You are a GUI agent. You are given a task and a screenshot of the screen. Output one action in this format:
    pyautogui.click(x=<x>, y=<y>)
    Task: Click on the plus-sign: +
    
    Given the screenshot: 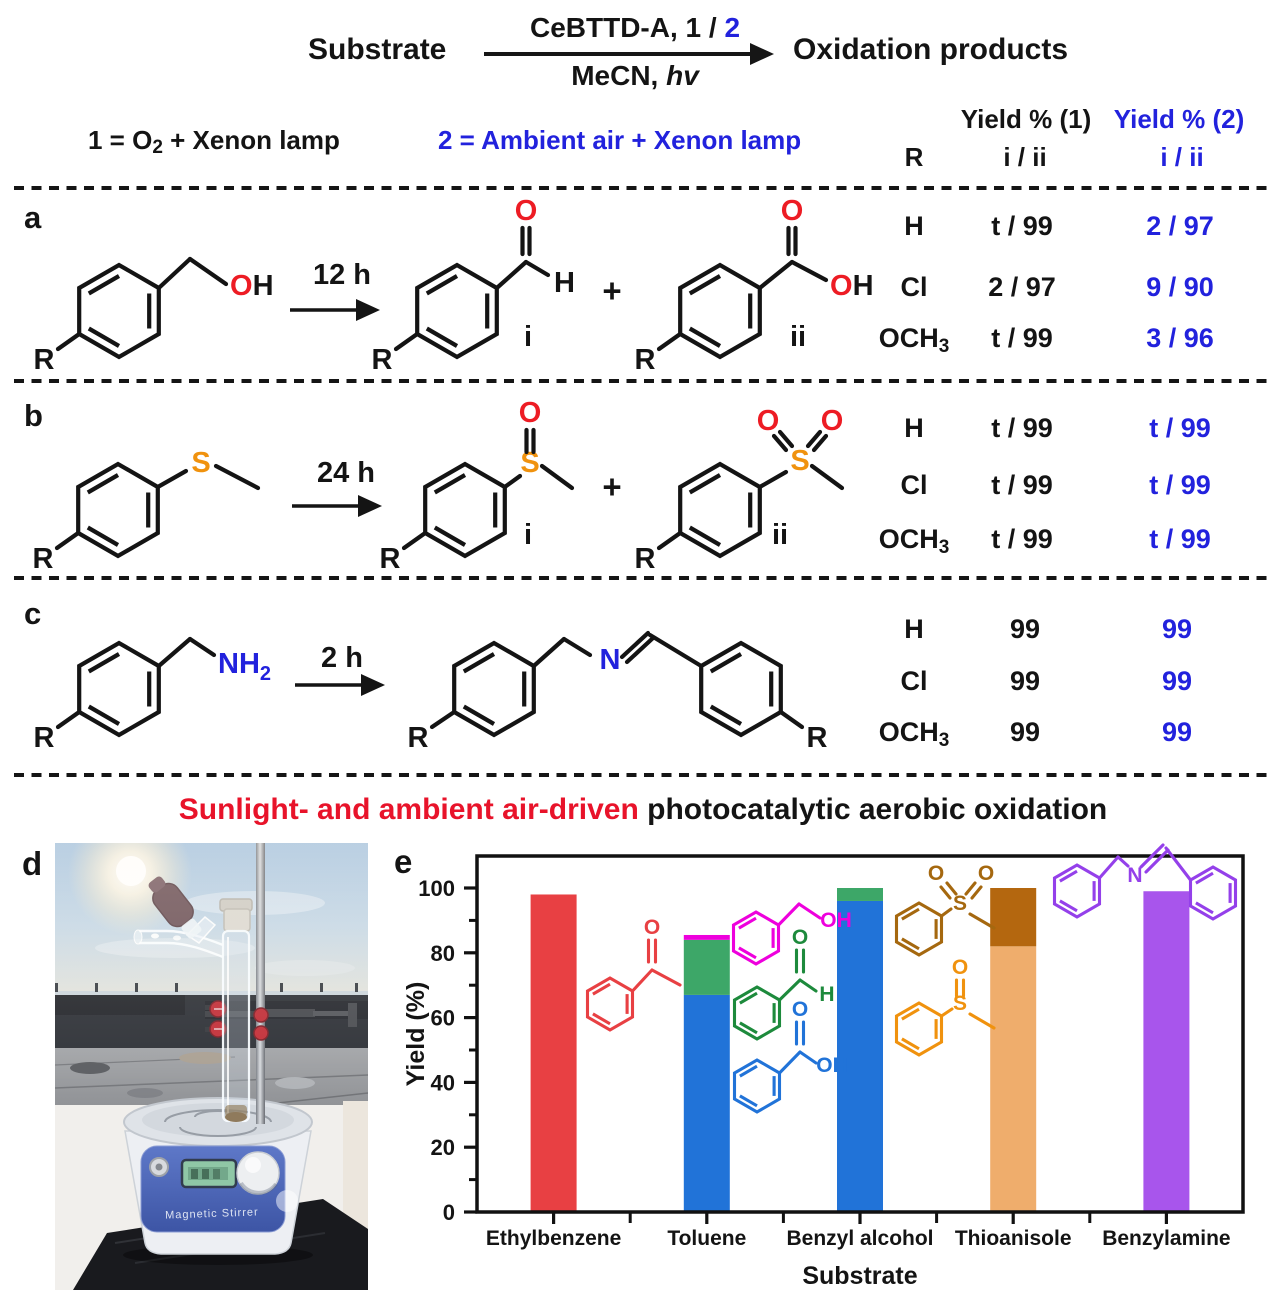 What is the action you would take?
    pyautogui.click(x=611, y=290)
    